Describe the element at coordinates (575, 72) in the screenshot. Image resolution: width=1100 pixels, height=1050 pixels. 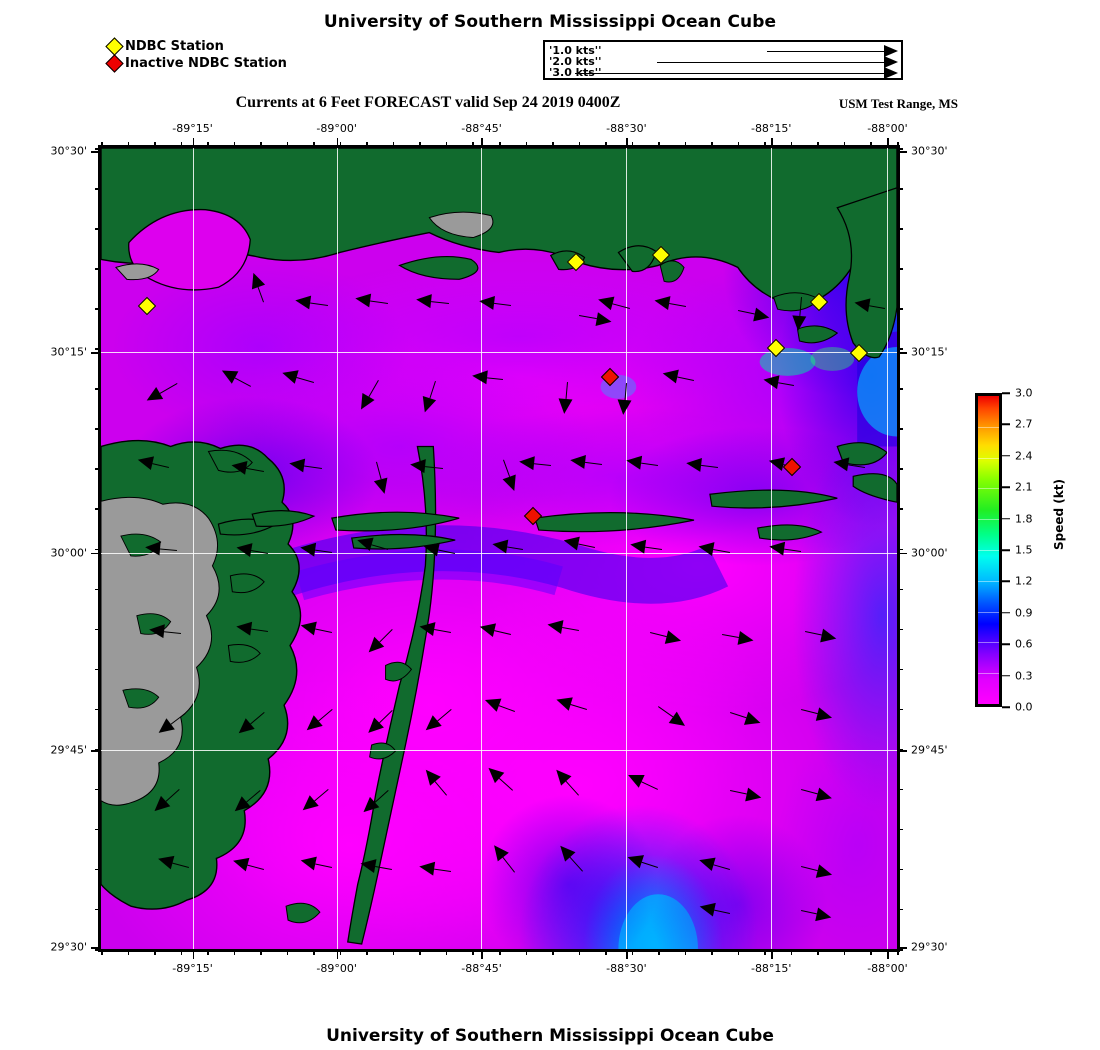
I see `scale-label-3kt: '3.0 kts''` at that location.